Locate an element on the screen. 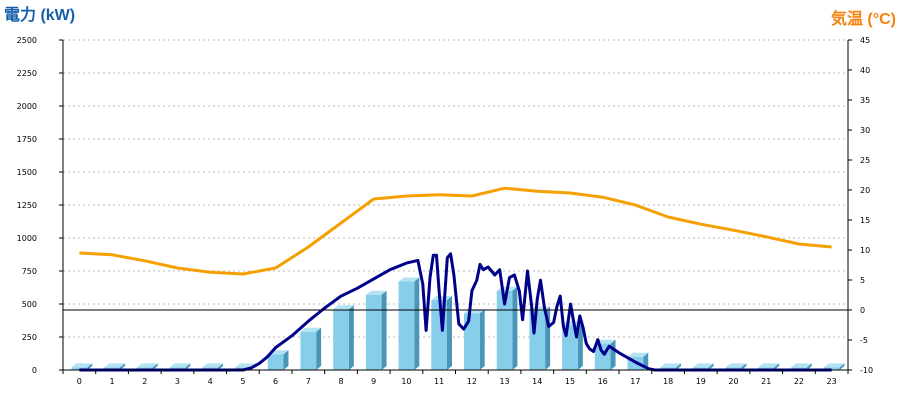  right-tick-label: 5 is located at coordinates (862, 280).